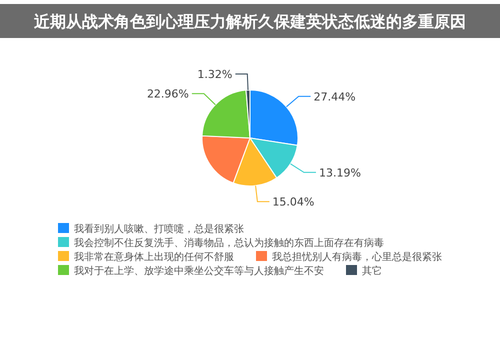  I want to click on legend-label: 我总担忧别人有病毒，心里总是很紧张, so click(357, 257).